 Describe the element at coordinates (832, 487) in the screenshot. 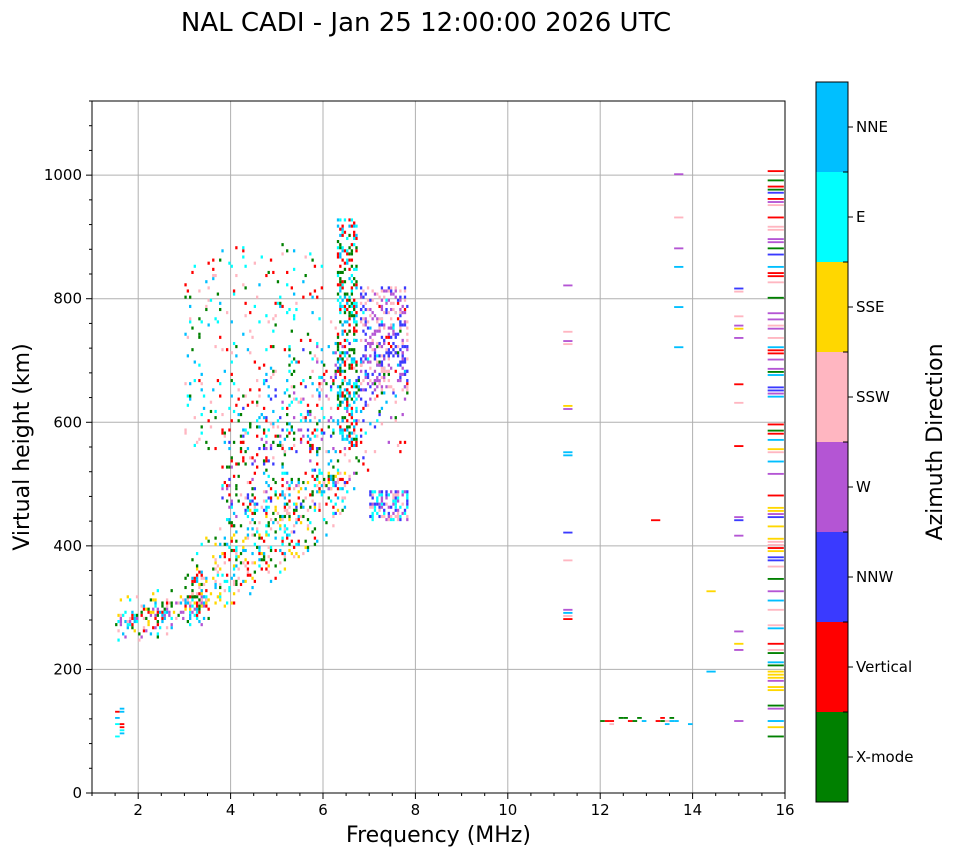

I see `colorbar-segment` at that location.